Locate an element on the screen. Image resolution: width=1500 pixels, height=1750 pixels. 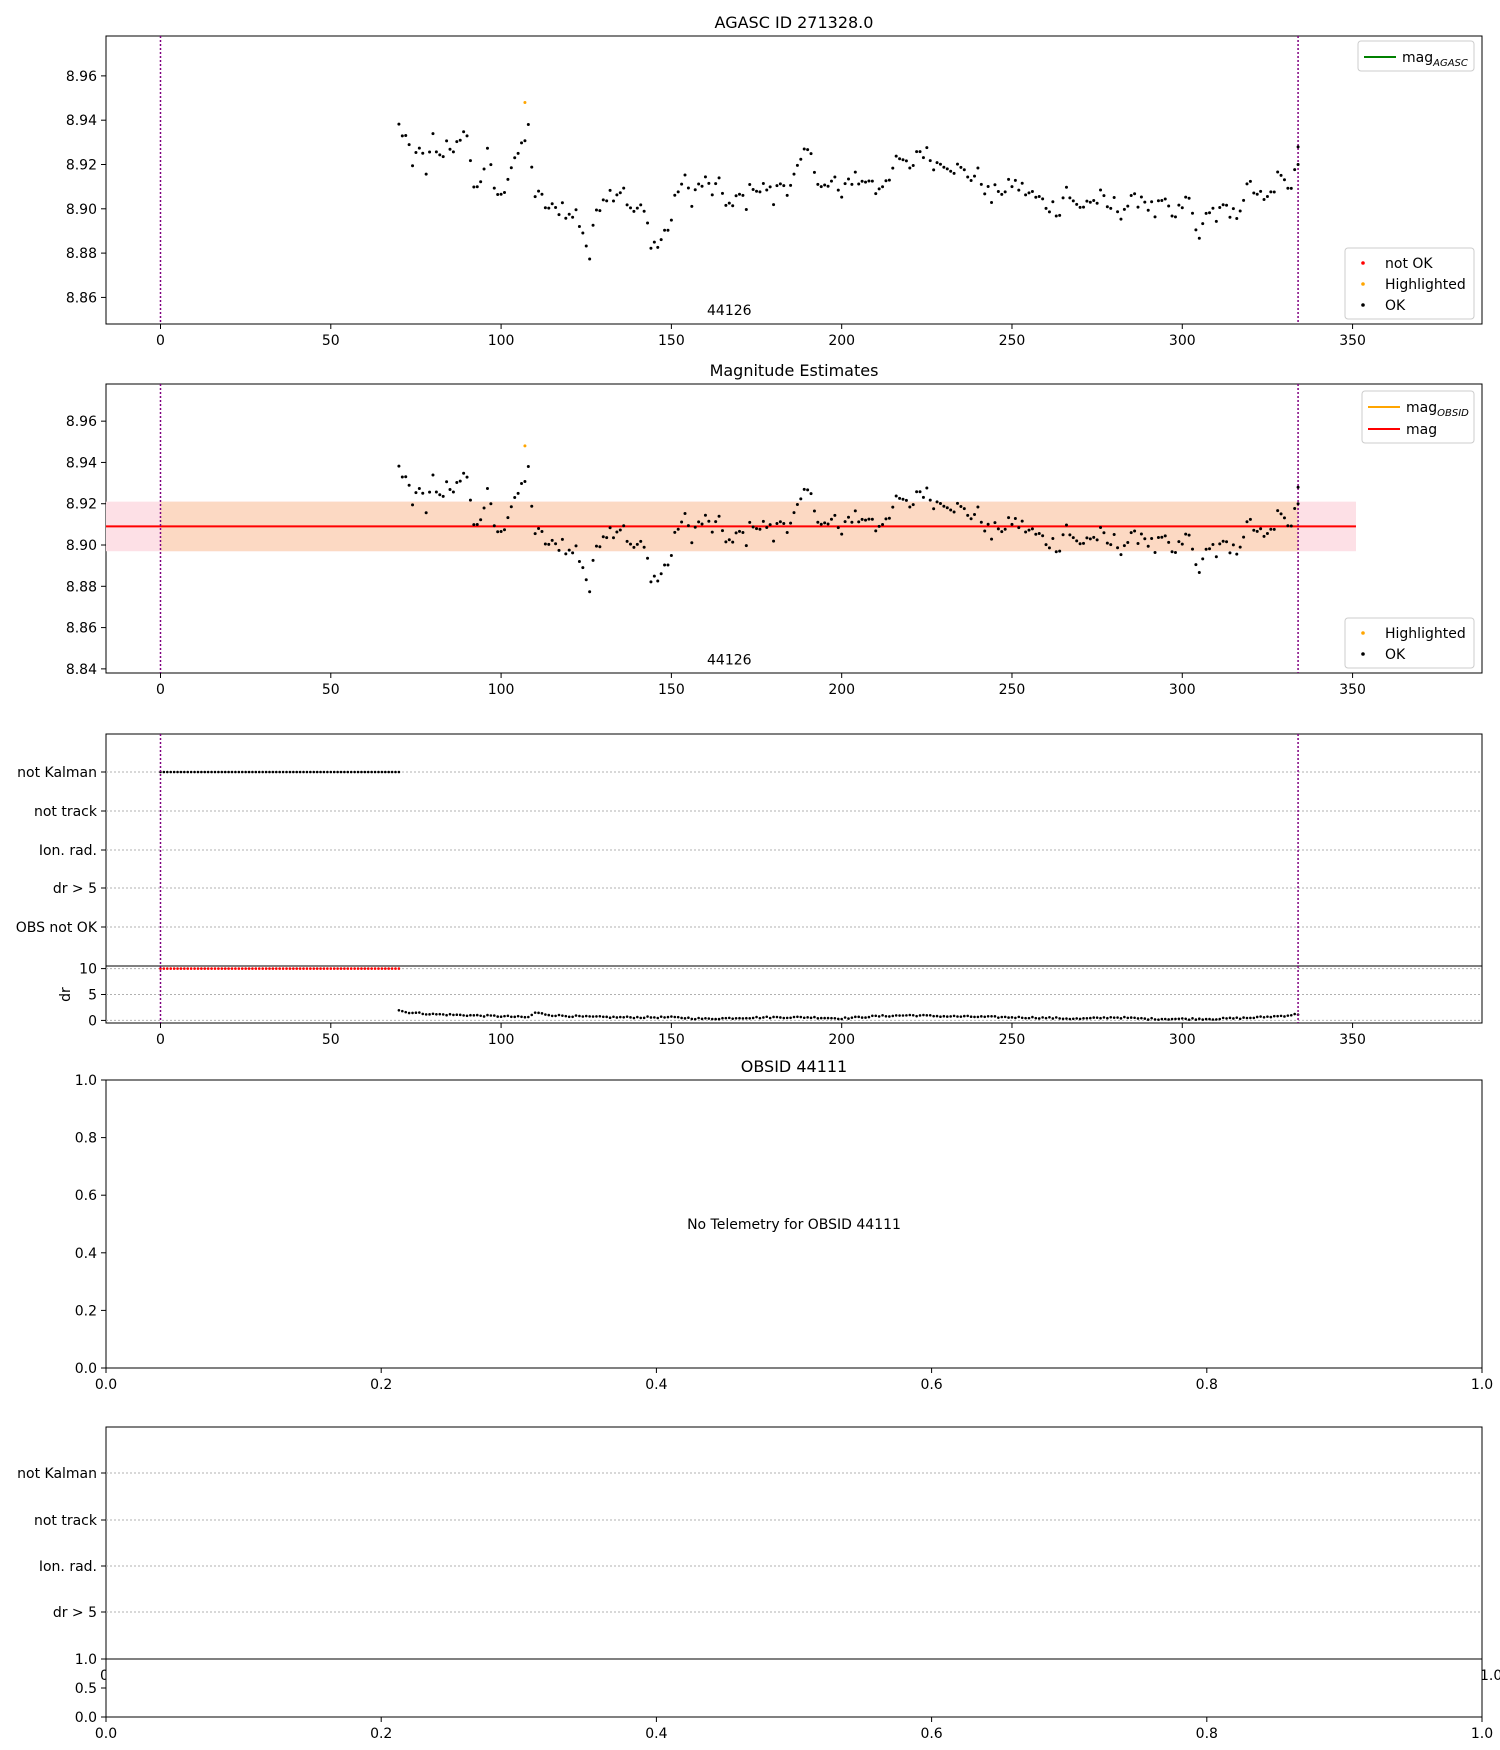
category-label: dr > 5 is located at coordinates (75, 889).